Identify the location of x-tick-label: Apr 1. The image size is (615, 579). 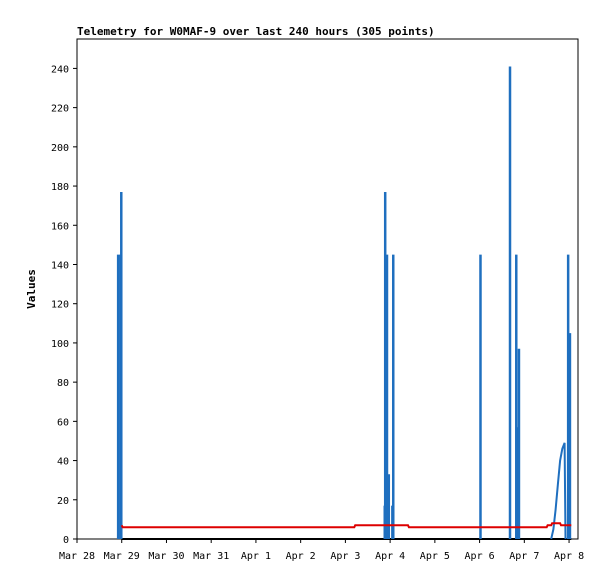
(256, 556).